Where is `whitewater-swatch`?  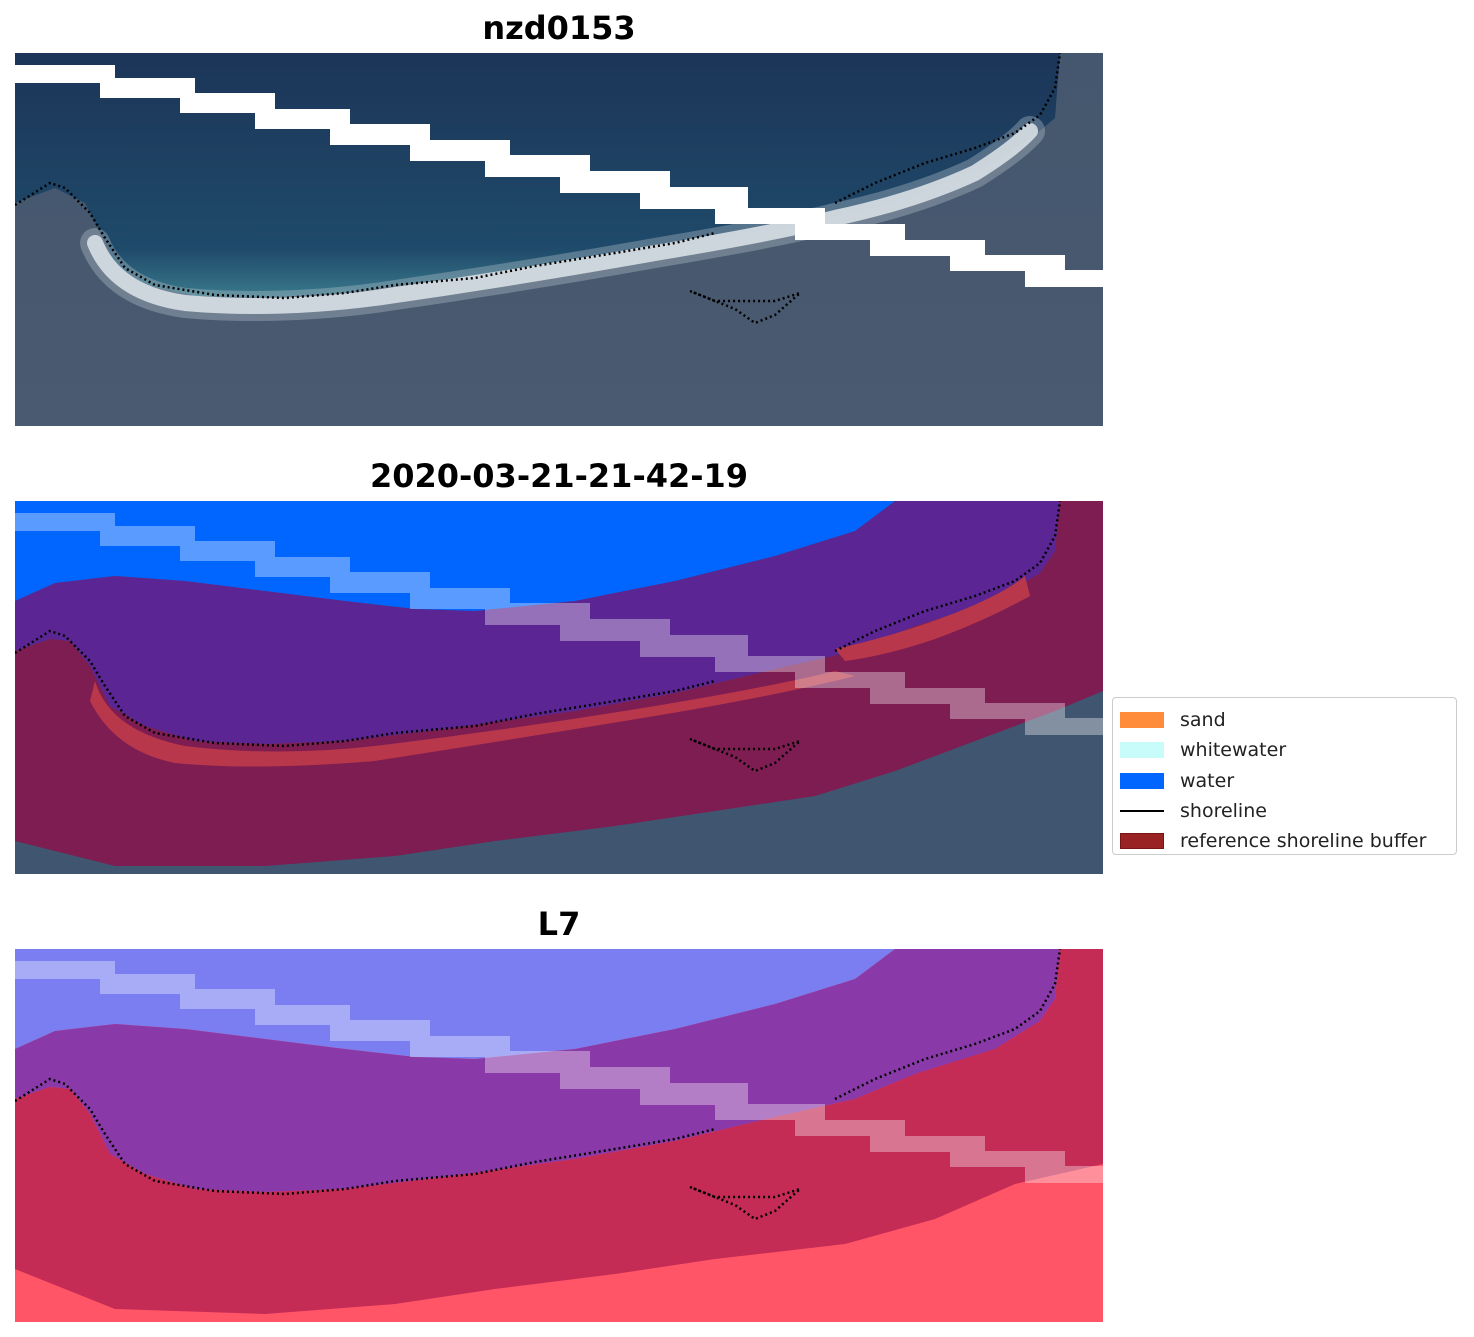 whitewater-swatch is located at coordinates (1142, 750).